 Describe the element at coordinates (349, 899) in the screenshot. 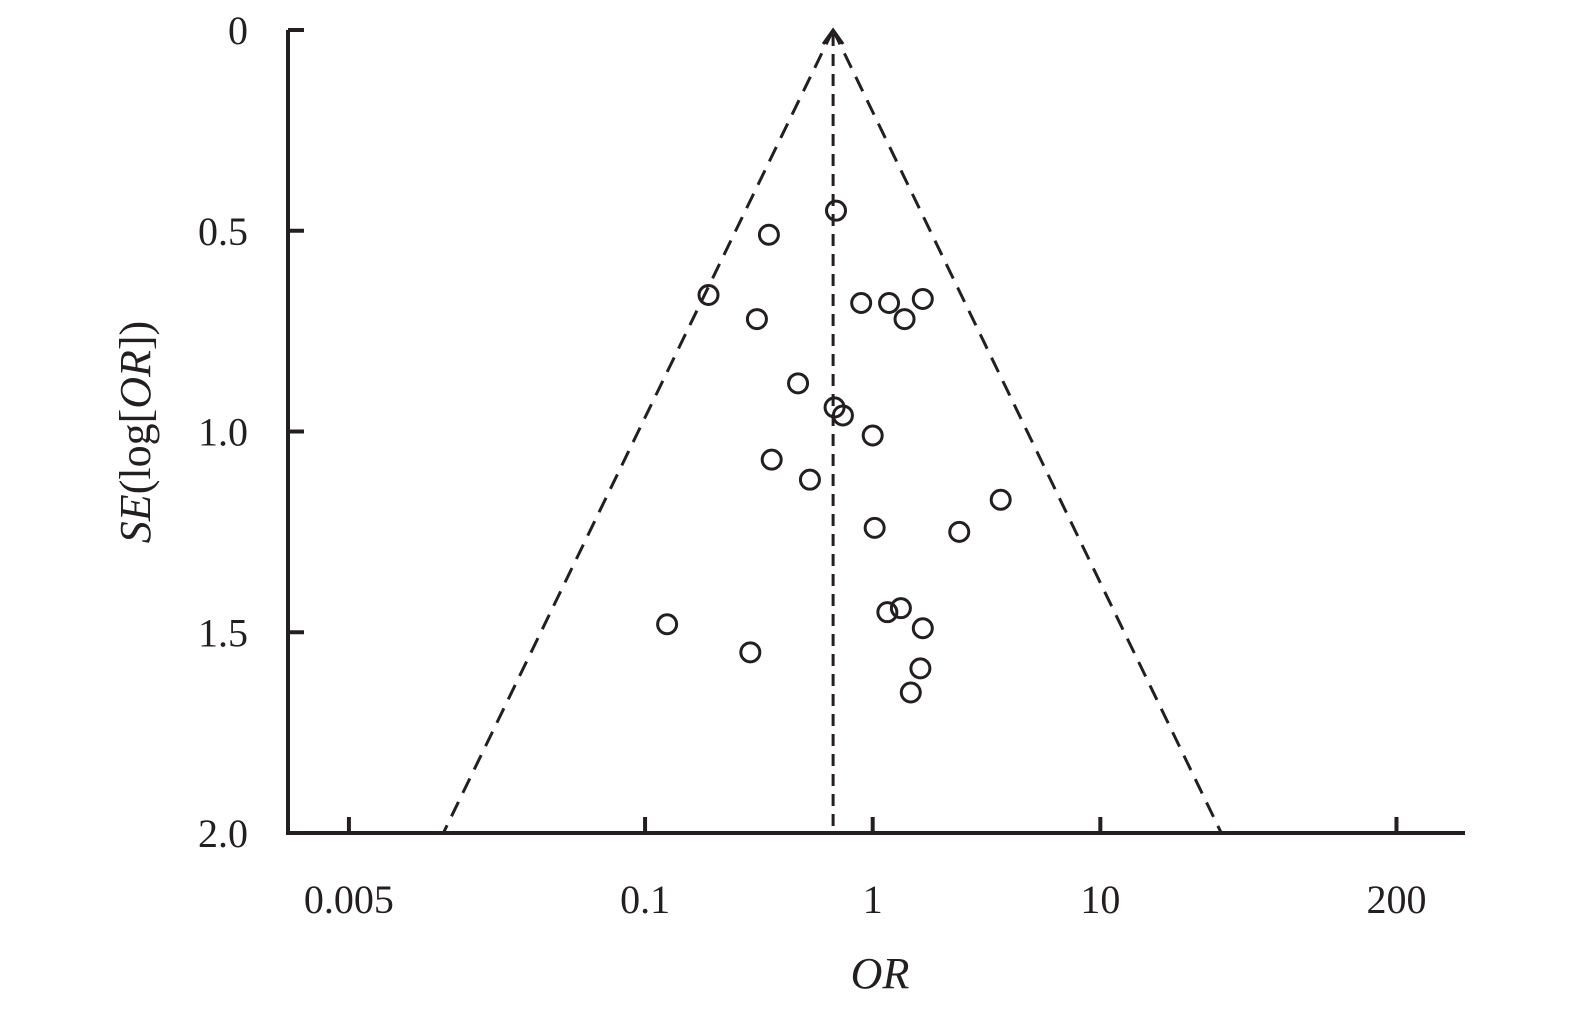

I see `x-tick-label: 0.005` at that location.